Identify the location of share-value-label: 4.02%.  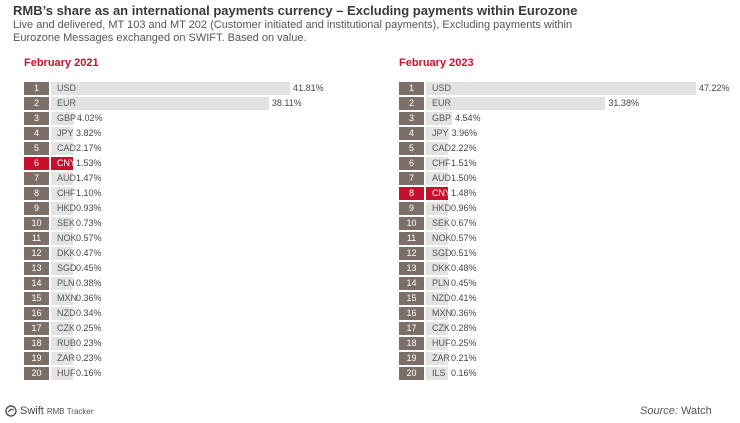
(89, 118).